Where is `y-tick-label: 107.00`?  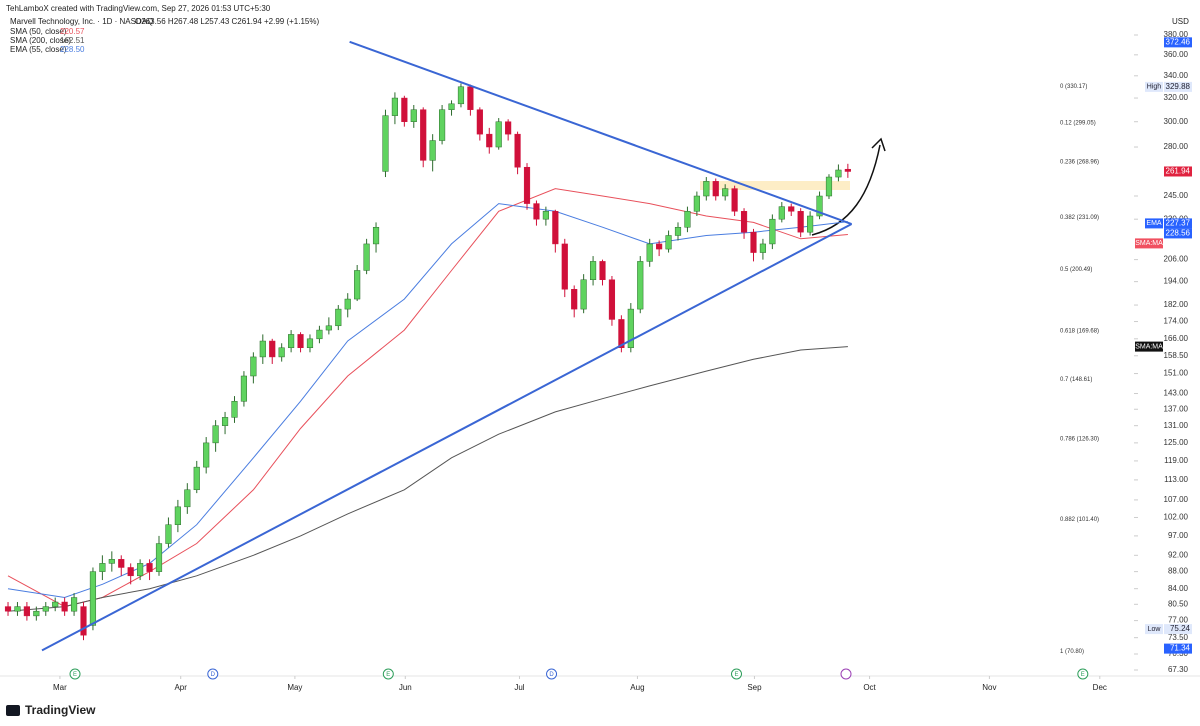 y-tick-label: 107.00 is located at coordinates (1176, 499).